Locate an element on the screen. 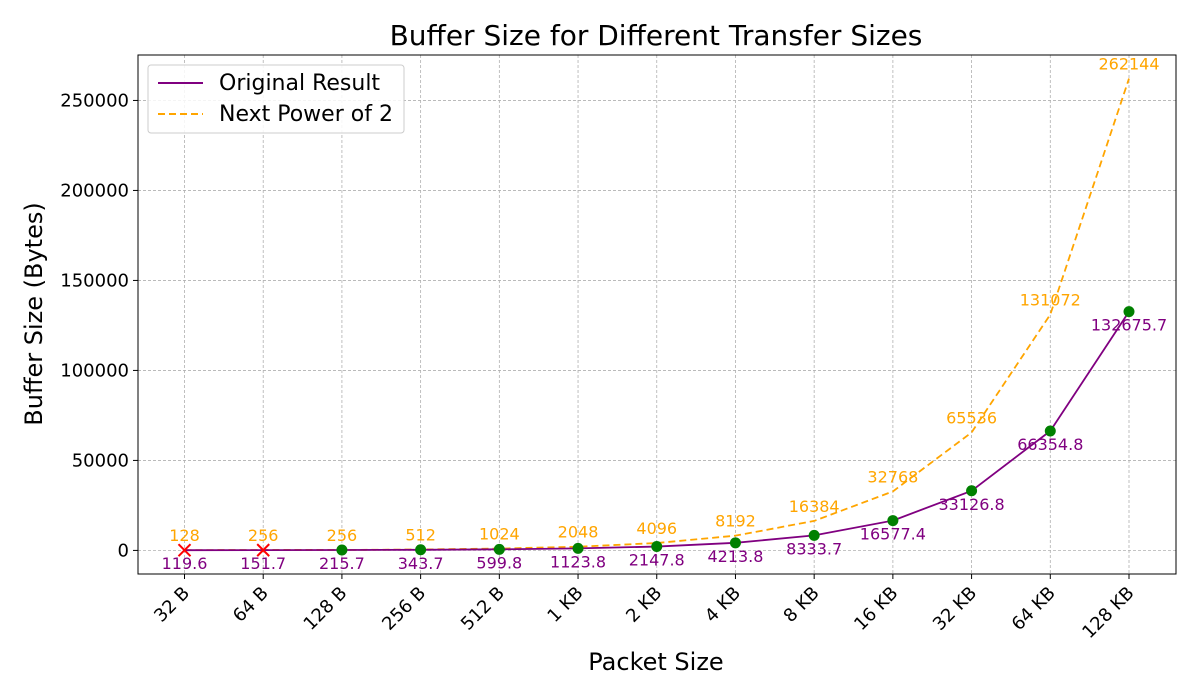 The image size is (1200, 700). x-tick-label: 128 B is located at coordinates (326, 609).